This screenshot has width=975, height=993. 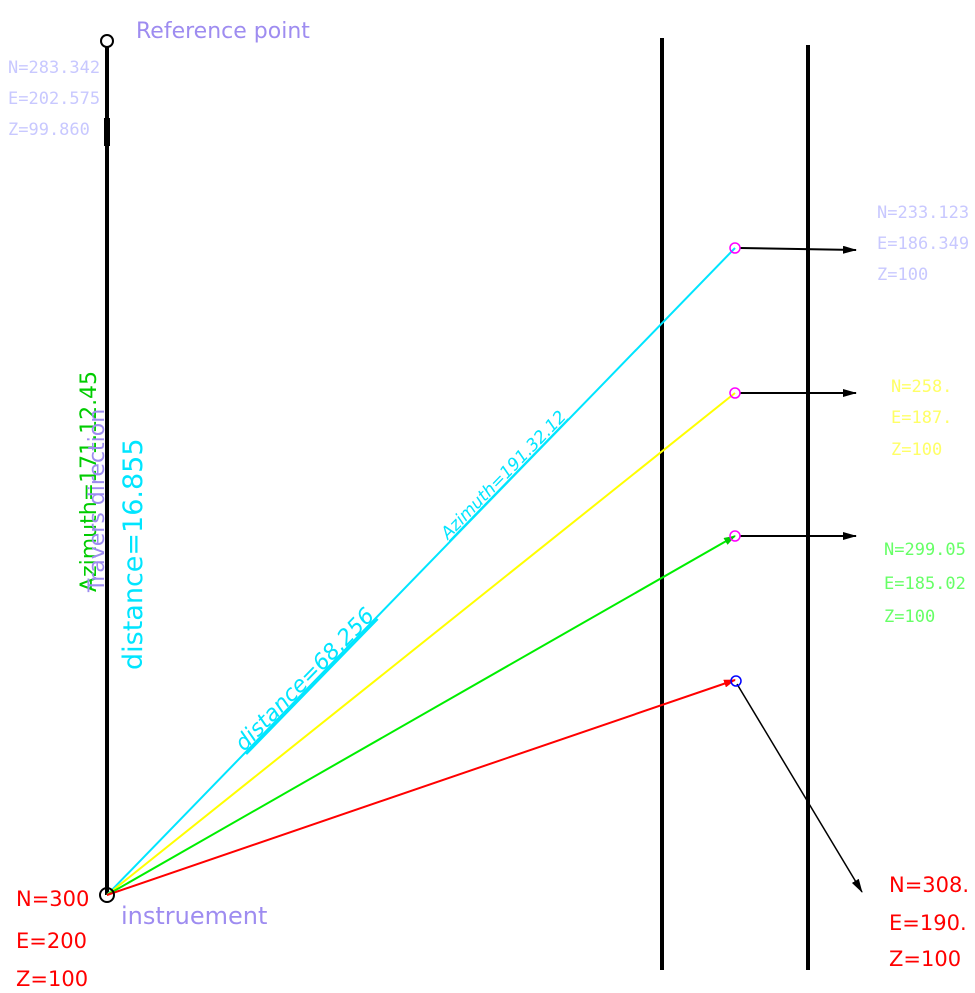 I want to click on target-2-coords: N=258. E=187. Z=100, so click(x=921, y=418).